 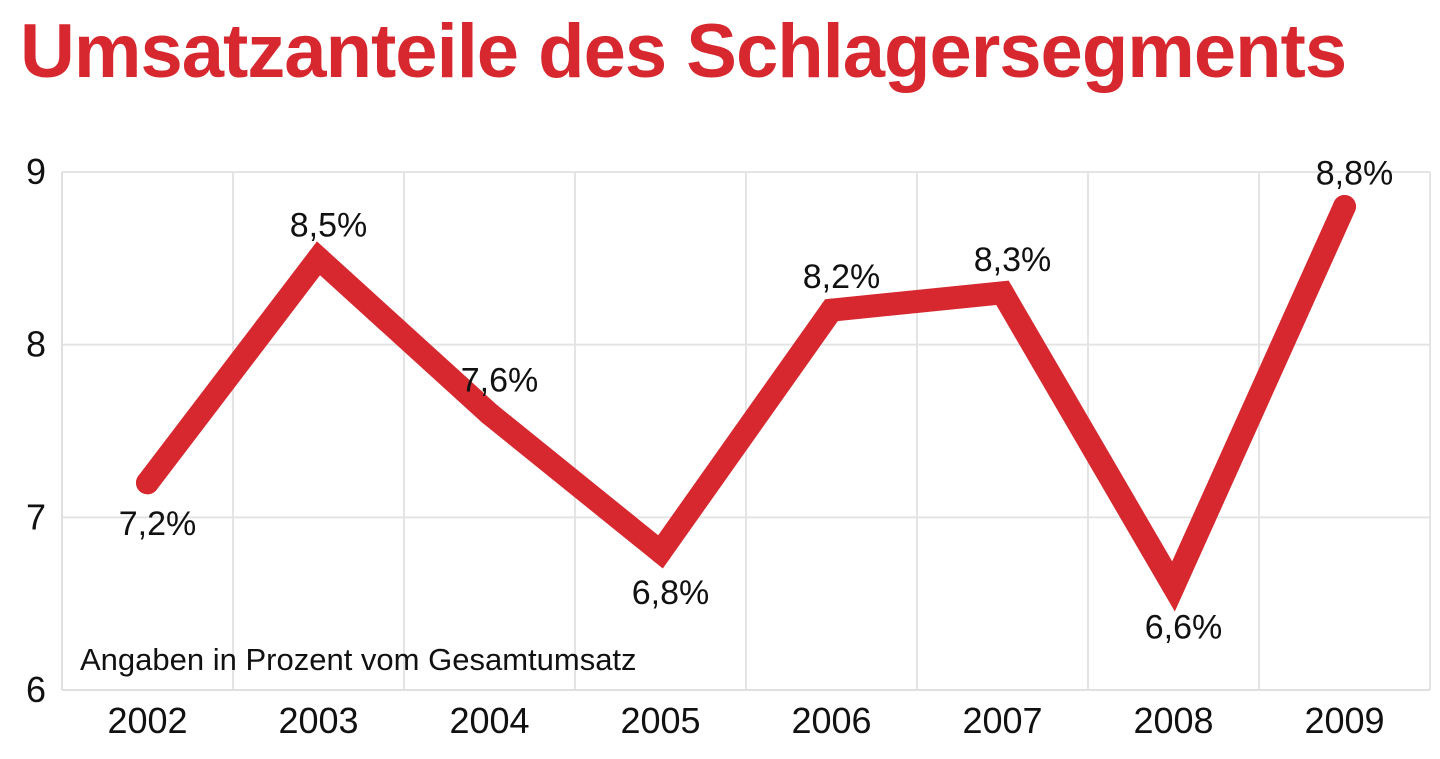 I want to click on y-tick-label: 9, so click(x=36, y=171).